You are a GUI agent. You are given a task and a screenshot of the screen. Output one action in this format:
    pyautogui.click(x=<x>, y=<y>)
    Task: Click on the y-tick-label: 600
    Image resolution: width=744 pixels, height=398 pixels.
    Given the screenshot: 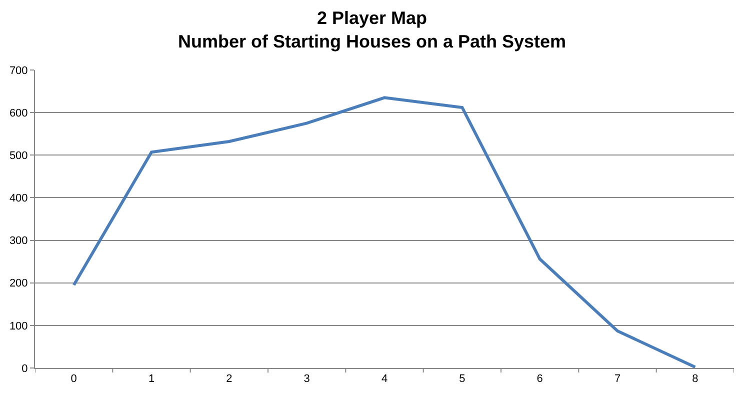 What is the action you would take?
    pyautogui.click(x=18, y=113)
    